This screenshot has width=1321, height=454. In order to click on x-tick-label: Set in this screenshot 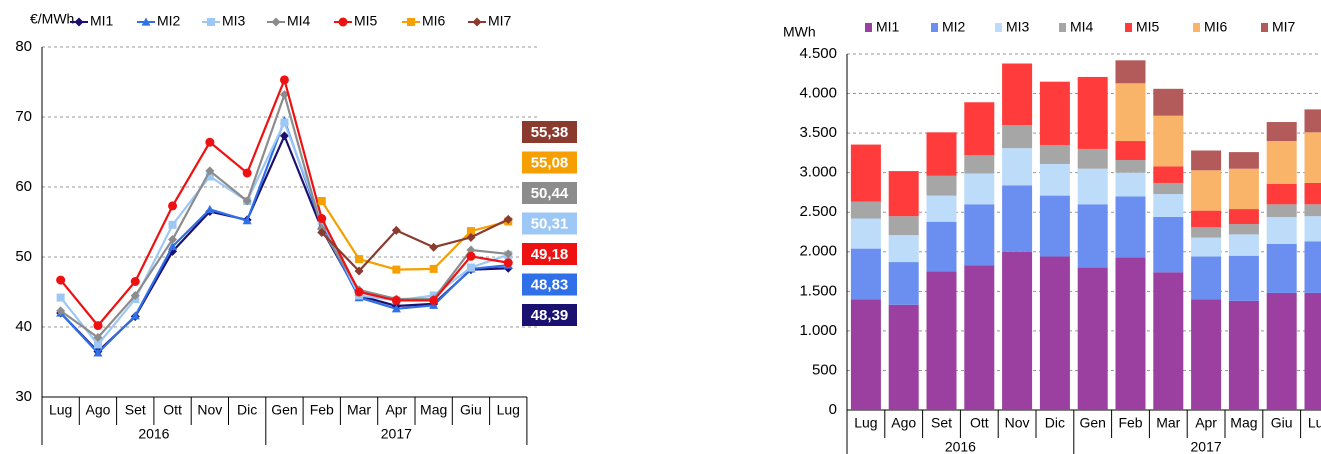, I will do `click(135, 410)`.